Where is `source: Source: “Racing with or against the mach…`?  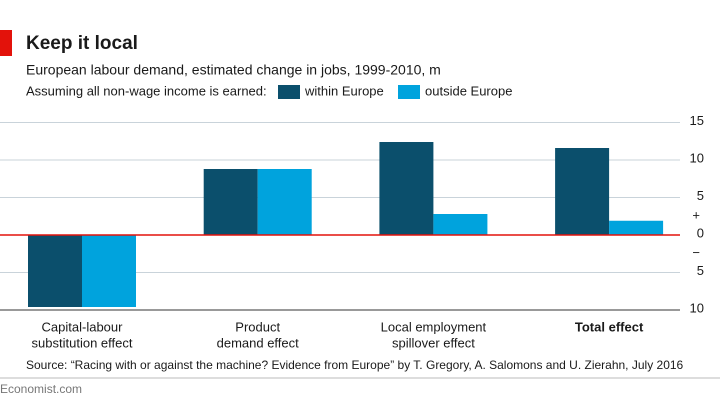 source: Source: “Racing with or against the mach… is located at coordinates (355, 365).